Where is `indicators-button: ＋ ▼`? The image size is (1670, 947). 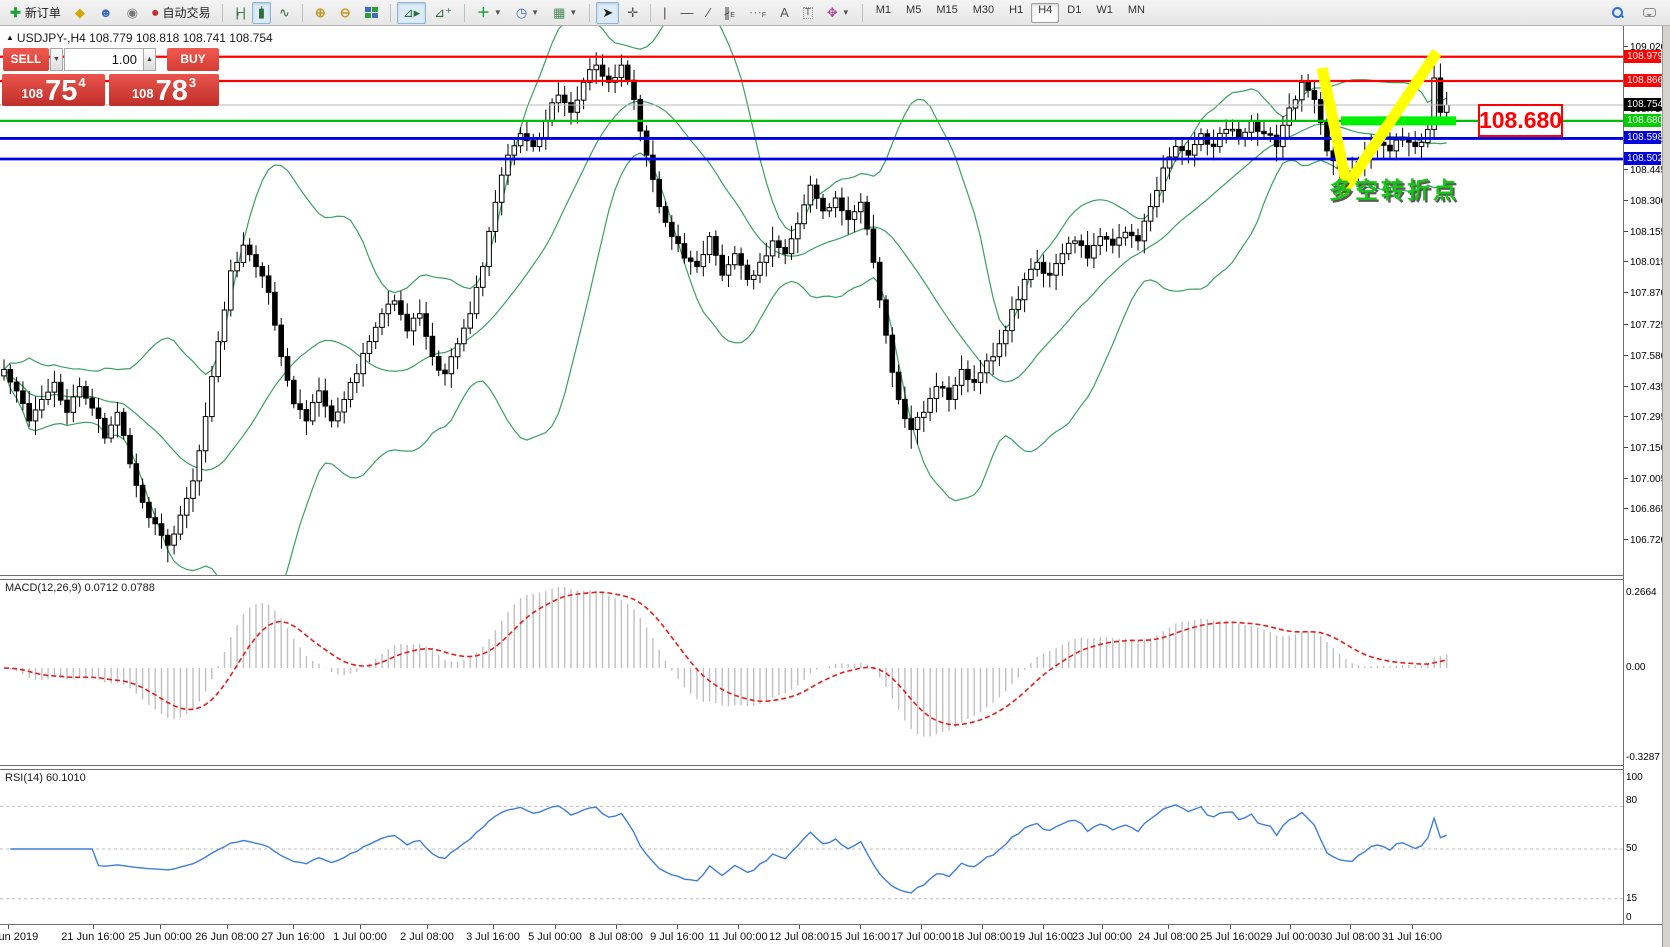
indicators-button: ＋ ▼ is located at coordinates (489, 13).